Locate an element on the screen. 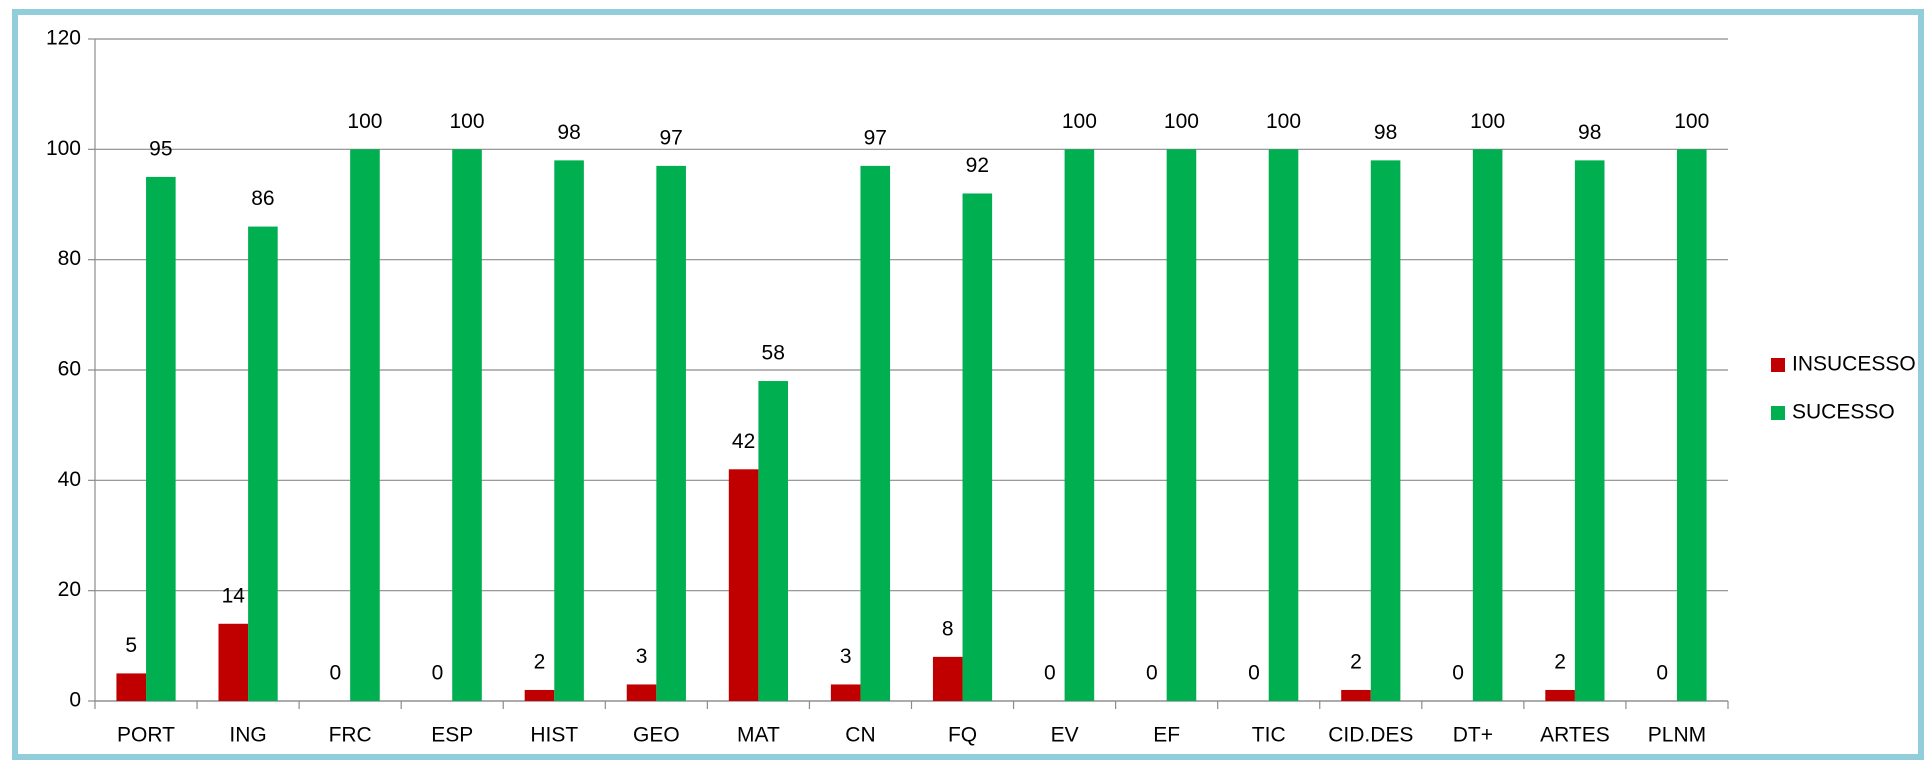 This screenshot has width=1928, height=763. data-label: 58 is located at coordinates (773, 353).